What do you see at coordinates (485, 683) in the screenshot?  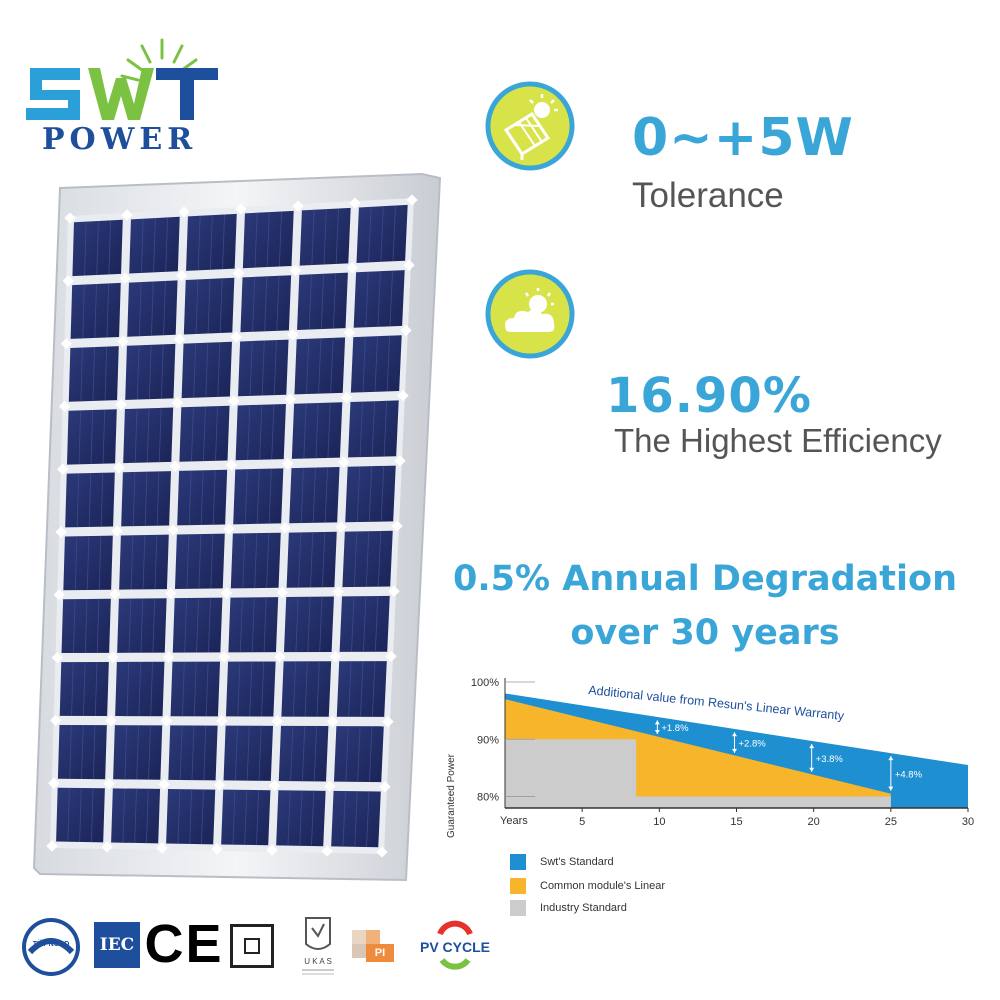 I see `y-tick-label: 100%` at bounding box center [485, 683].